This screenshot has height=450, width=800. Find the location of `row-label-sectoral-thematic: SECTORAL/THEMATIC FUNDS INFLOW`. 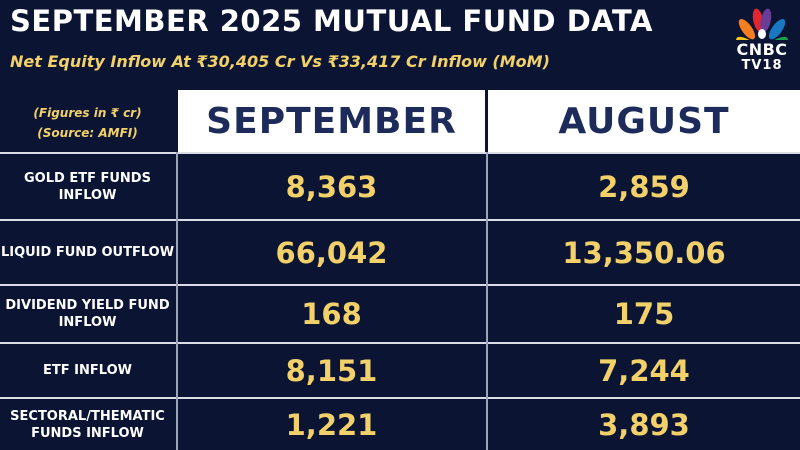

row-label-sectoral-thematic: SECTORAL/THEMATIC FUNDS INFLOW is located at coordinates (87, 424).